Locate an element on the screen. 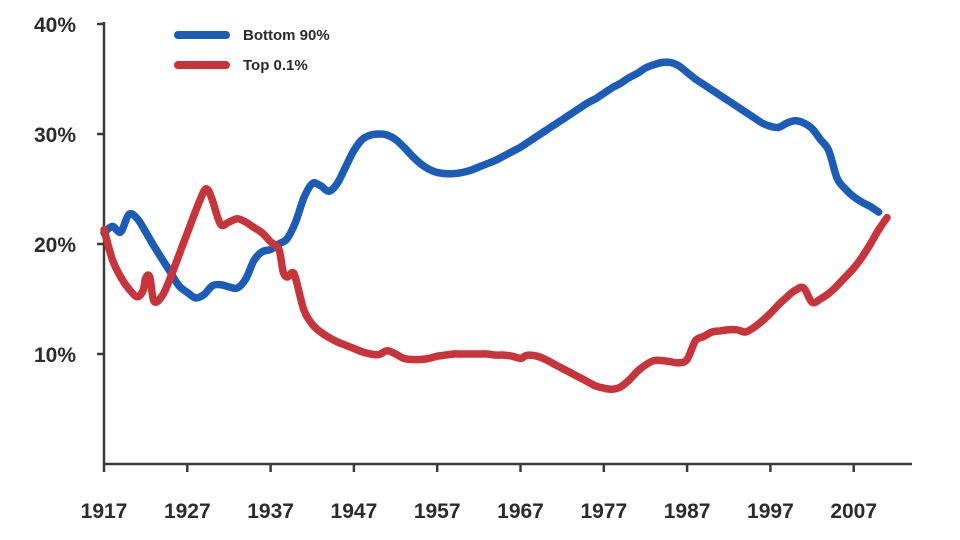  y-tick-label: 30% is located at coordinates (55, 135).